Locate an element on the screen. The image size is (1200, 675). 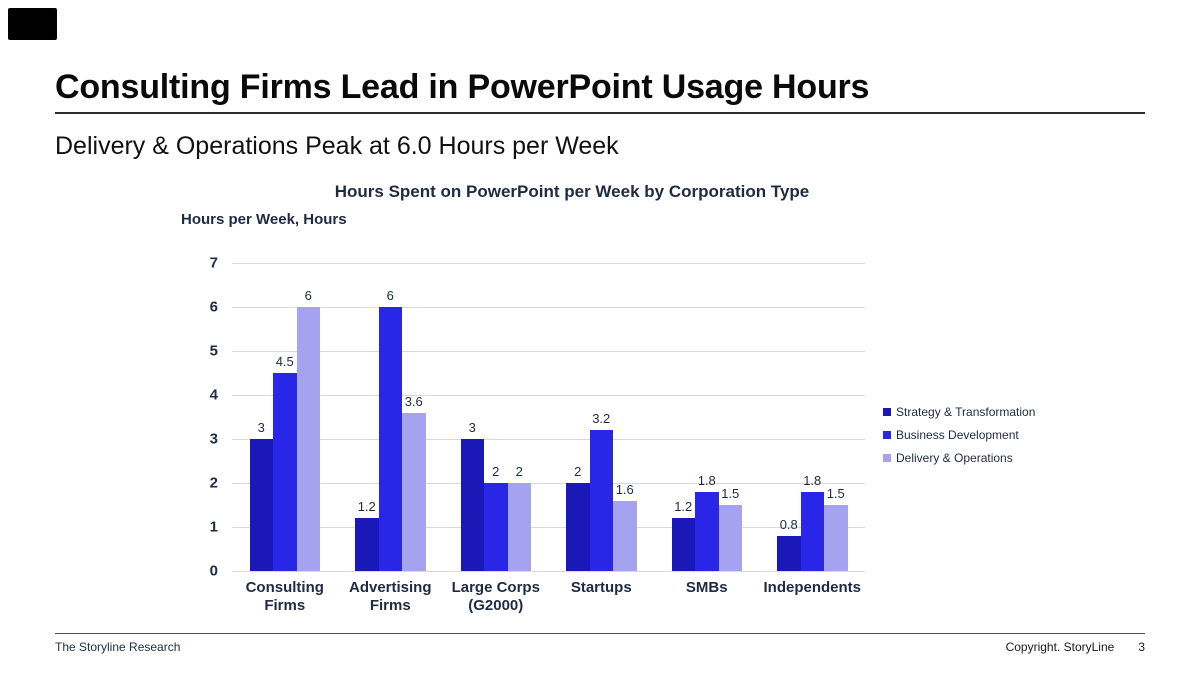
legend-item: Business Development is located at coordinates (959, 435).